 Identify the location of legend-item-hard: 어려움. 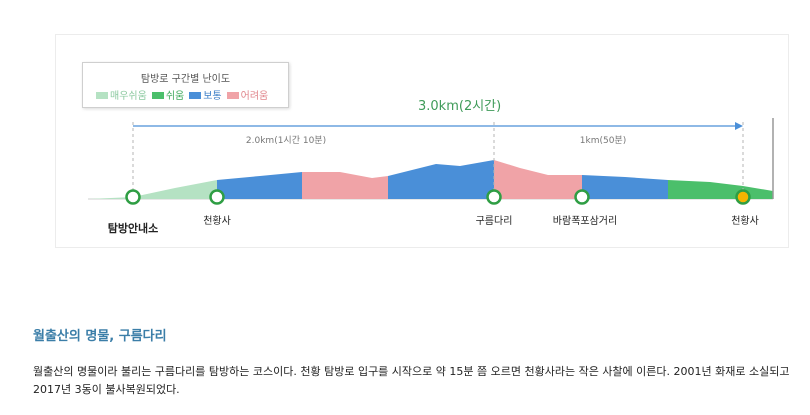
(247, 94).